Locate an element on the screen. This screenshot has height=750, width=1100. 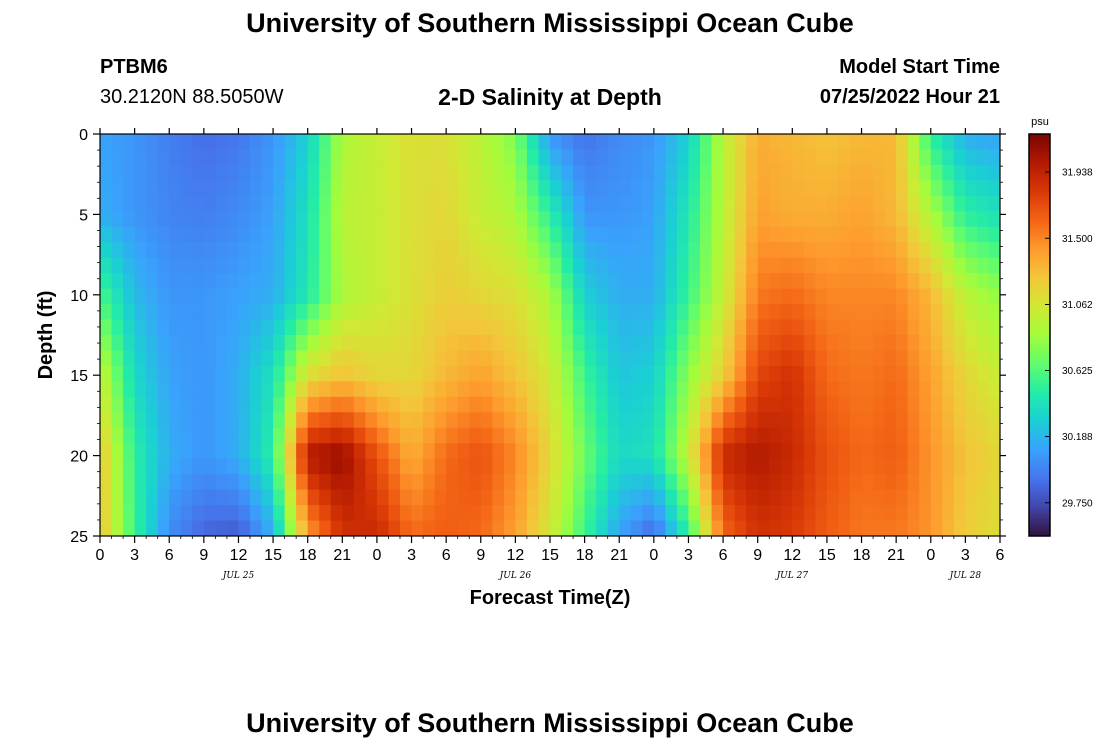
colorbar-tick-label: 31.938 is located at coordinates (1077, 173).